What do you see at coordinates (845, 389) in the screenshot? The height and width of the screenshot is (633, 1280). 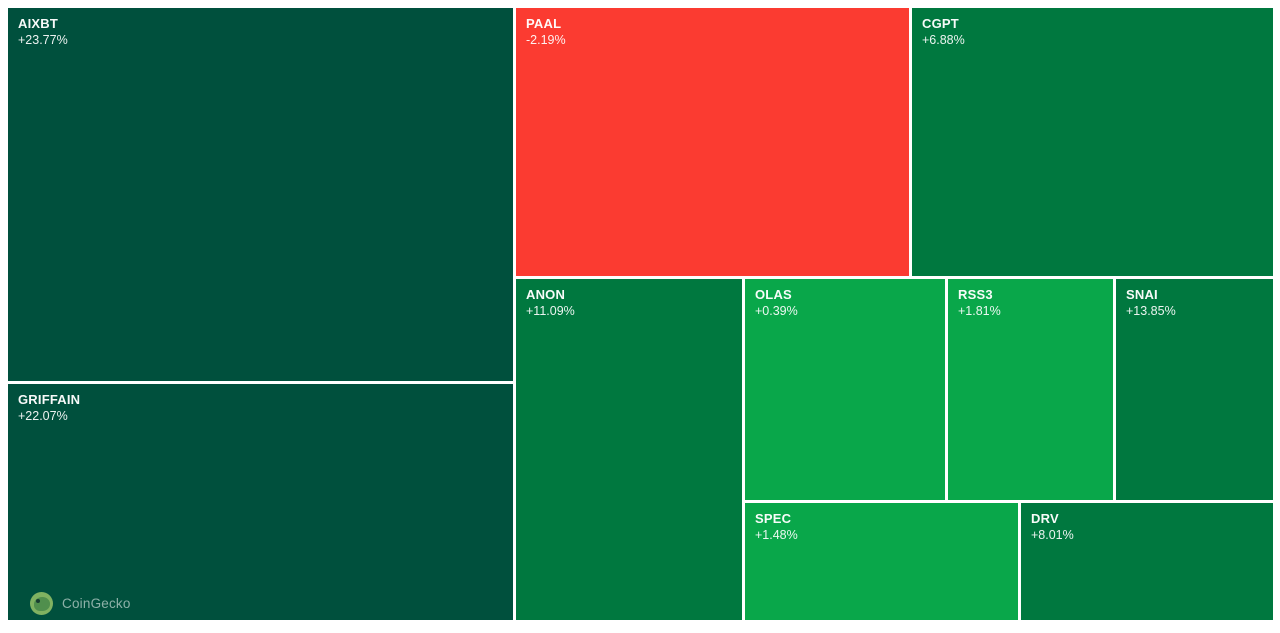 I see `treemap-tile-olas: OLAS +0.39%` at bounding box center [845, 389].